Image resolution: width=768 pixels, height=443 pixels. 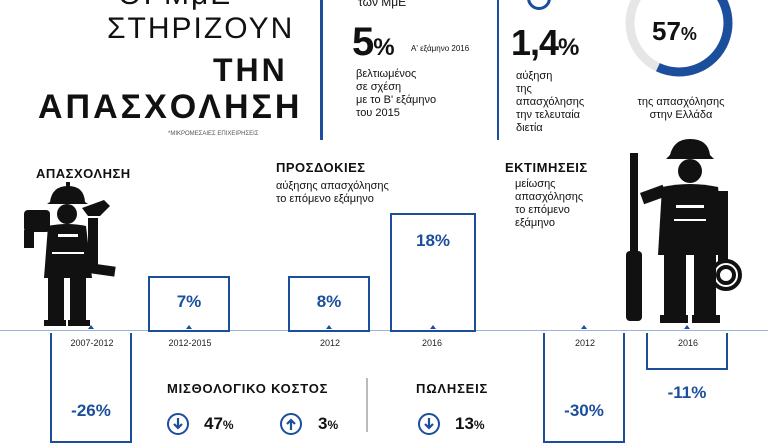 What do you see at coordinates (175, 6) in the screenshot?
I see `header-title-top: ΟΙ ΜμΕ` at bounding box center [175, 6].